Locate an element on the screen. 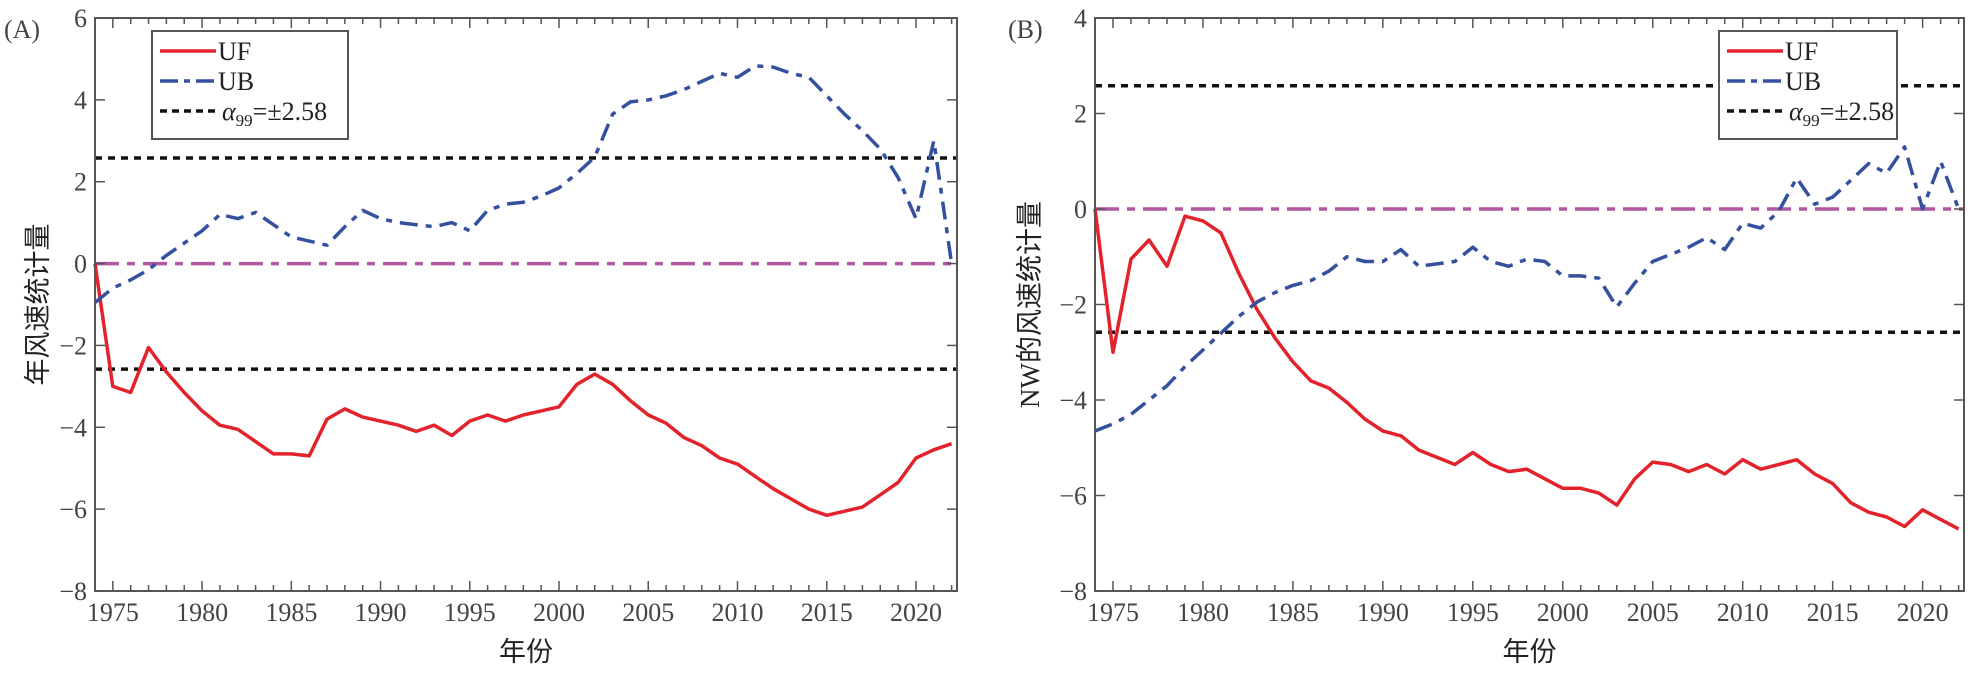 The image size is (1976, 682). panel-label: (A) is located at coordinates (22, 29).